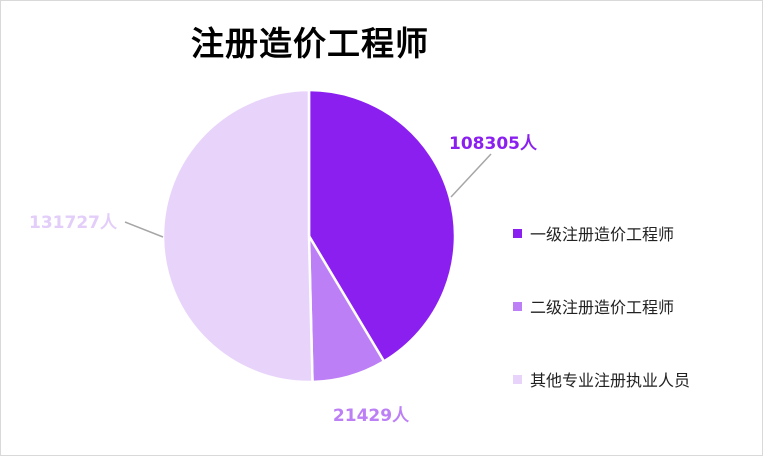 The width and height of the screenshot is (763, 457). I want to click on legend: 一级注册造价工程师 二级注册造价工程师 其他专业注册执业人员, so click(601, 328).